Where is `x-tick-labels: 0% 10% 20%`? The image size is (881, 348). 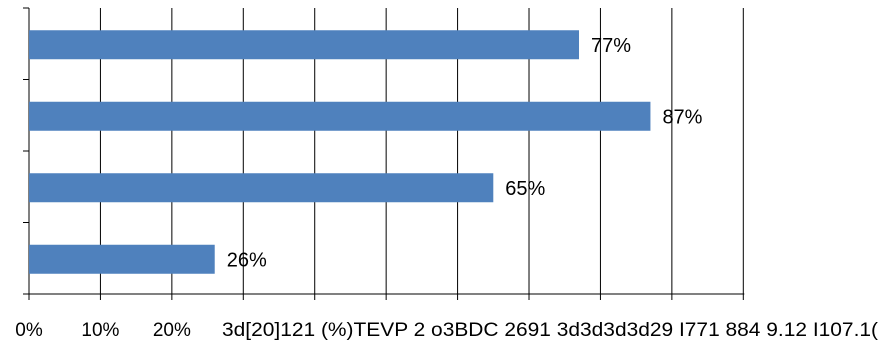 x-tick-labels: 0% 10% 20% is located at coordinates (103, 330).